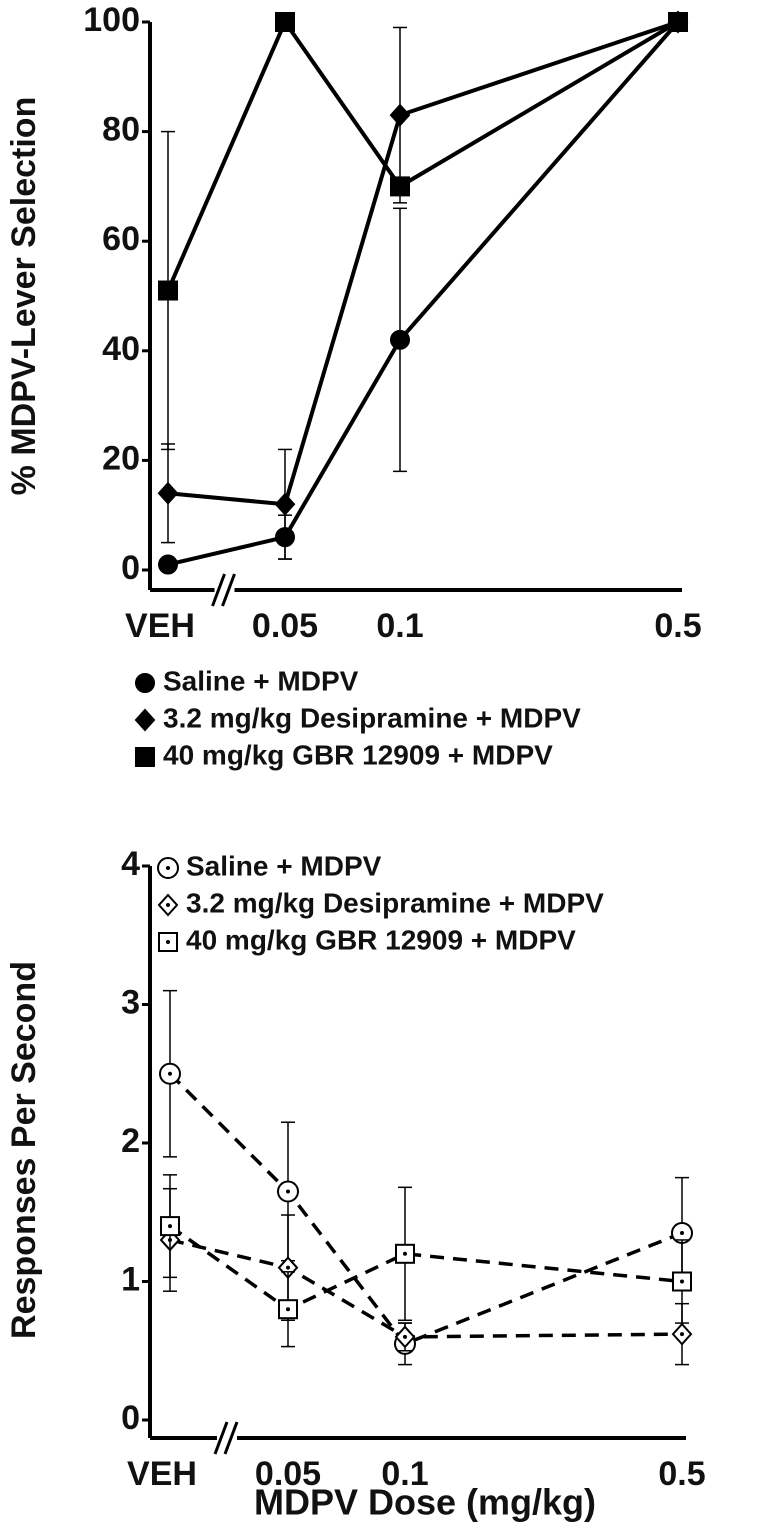  Describe the element at coordinates (121, 349) in the screenshot. I see `y-tick-label: 40` at that location.